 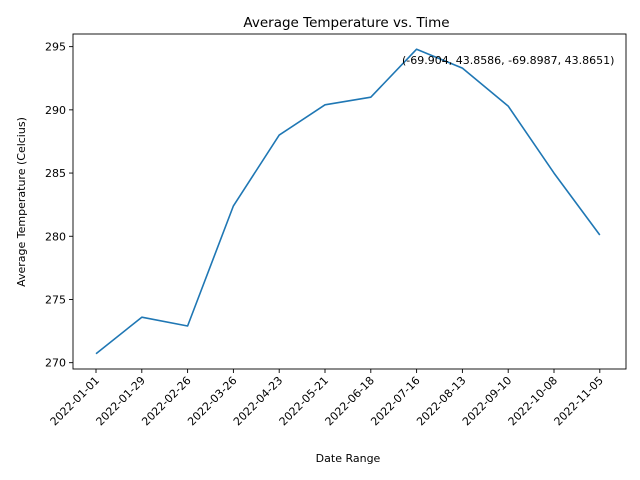 I want to click on y-tick-label: 290, so click(x=55, y=110).